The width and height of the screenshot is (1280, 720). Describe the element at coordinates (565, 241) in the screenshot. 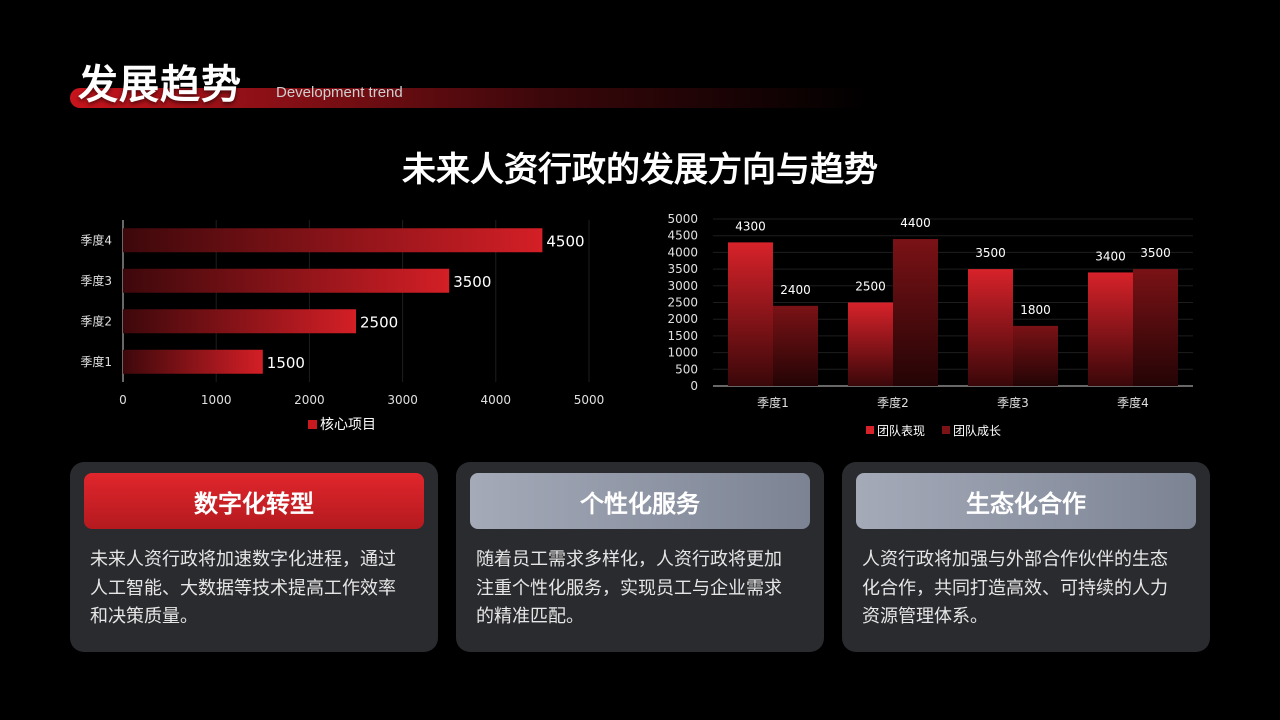

I see `data-label: 4500` at that location.